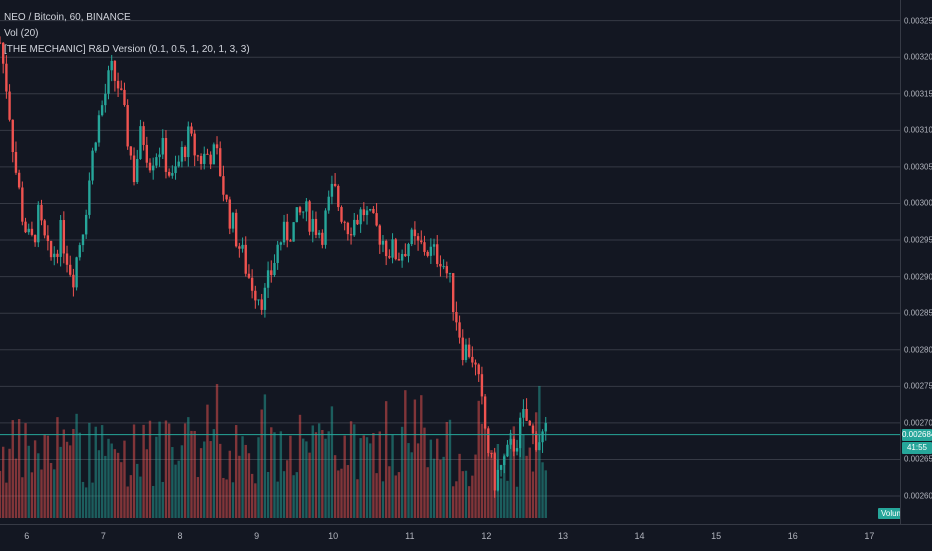 The width and height of the screenshot is (932, 551). I want to click on symbol-title: NEO / Bitcoin, 60, BINANCE, so click(67, 17).